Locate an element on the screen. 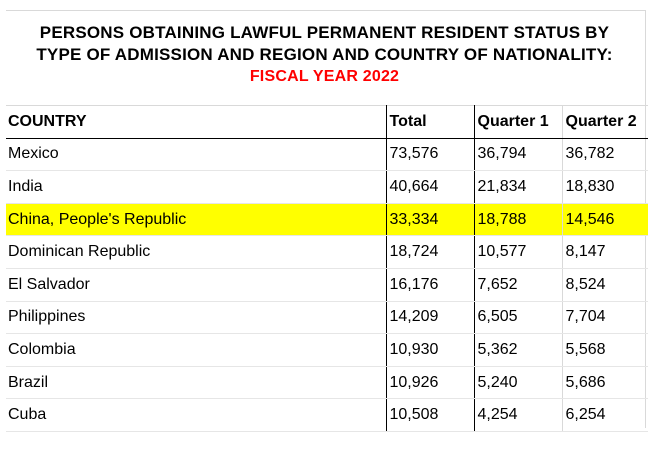  table-row: Brazil 10,926 5,240 5,686 is located at coordinates (327, 383).